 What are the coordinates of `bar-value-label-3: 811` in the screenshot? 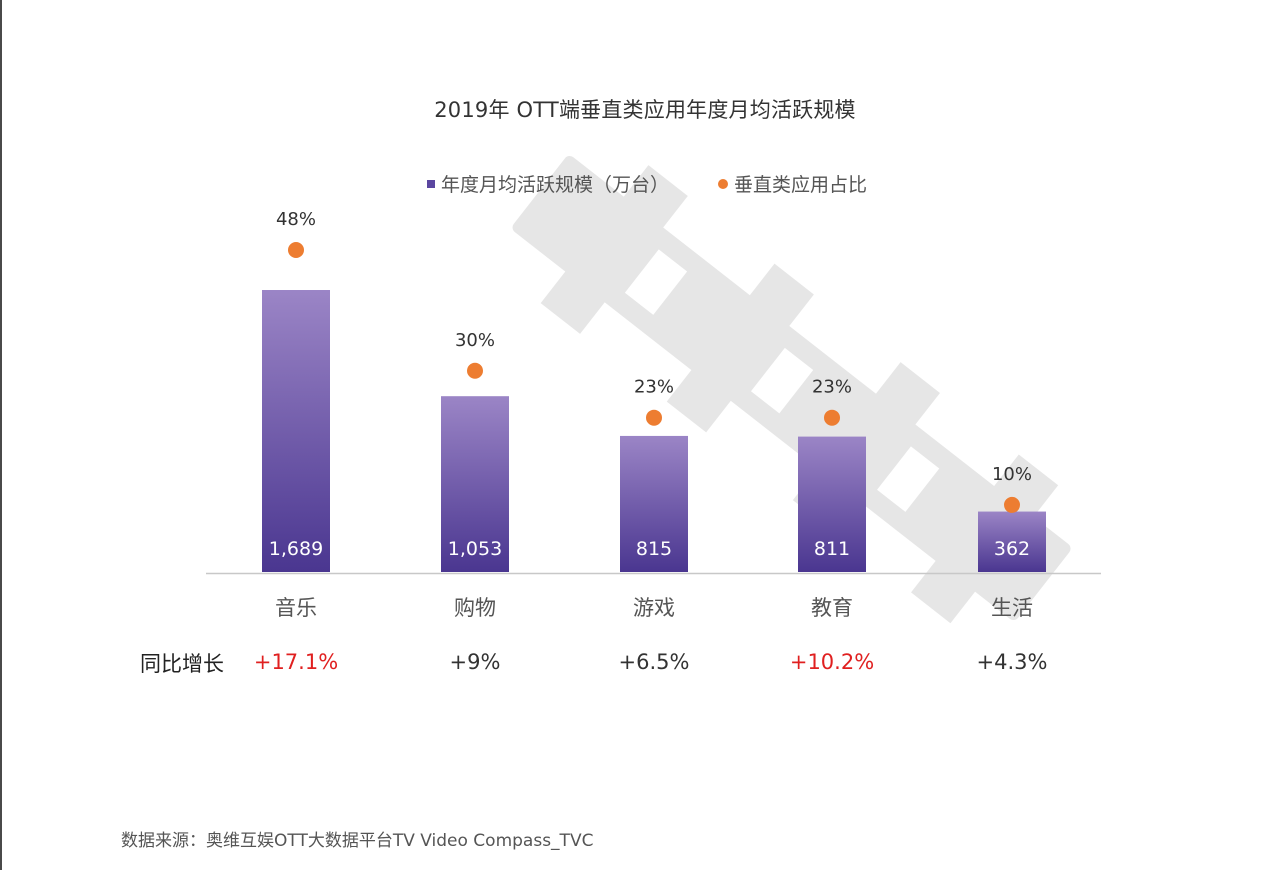 It's located at (832, 549).